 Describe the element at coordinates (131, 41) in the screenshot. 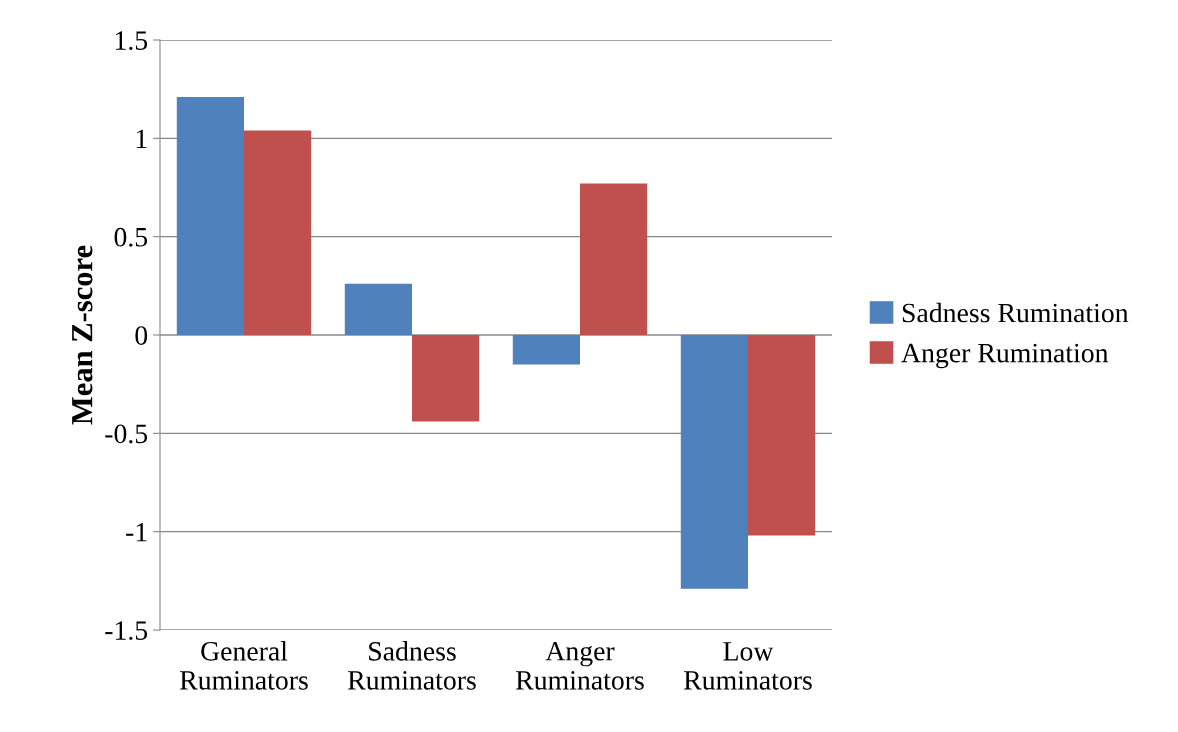

I see `y-tick-label: 1.5` at that location.